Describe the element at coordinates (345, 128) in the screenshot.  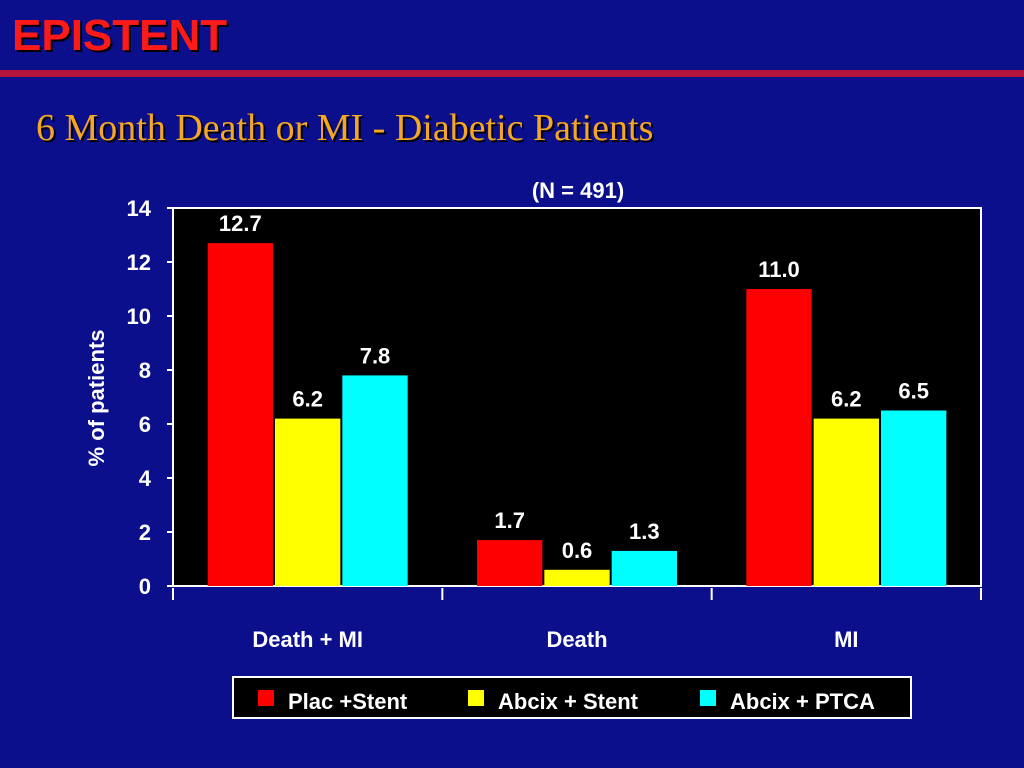
I see `slide-title: 6 Month Death or MI - Diabetic Patients` at that location.